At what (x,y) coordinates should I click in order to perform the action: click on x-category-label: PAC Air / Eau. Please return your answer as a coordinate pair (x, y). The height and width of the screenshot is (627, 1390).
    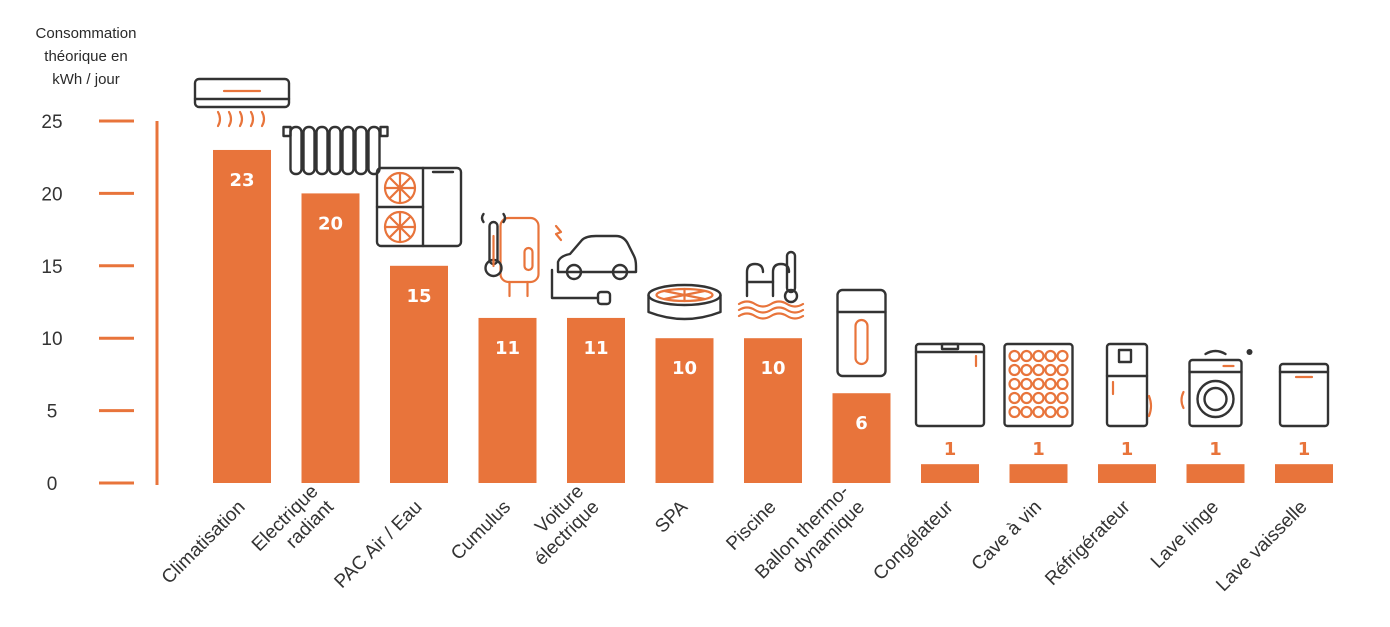
    Looking at the image, I should click on (379, 545).